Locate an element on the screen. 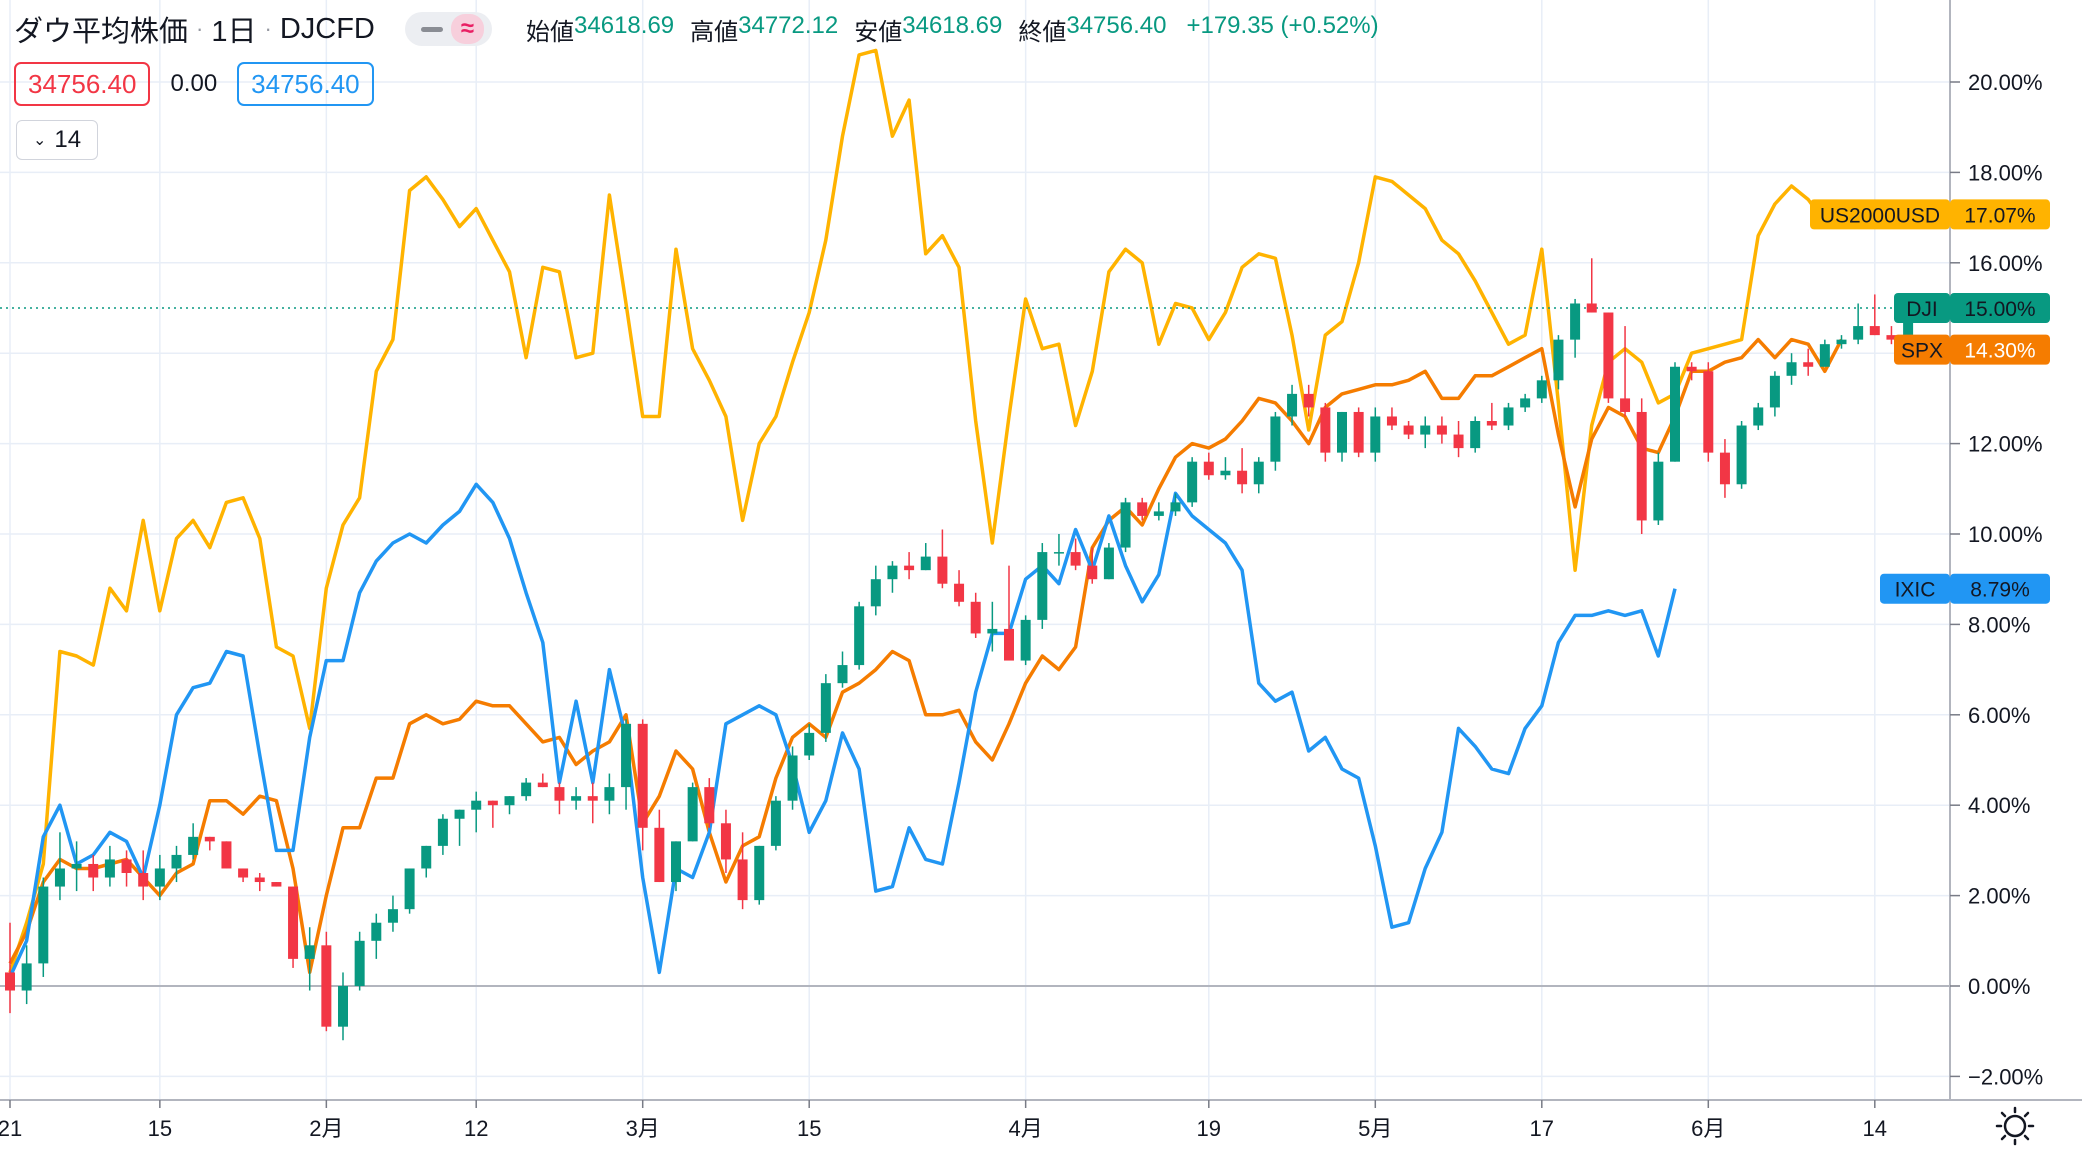 The height and width of the screenshot is (1152, 2082). spread-value: 0.00 is located at coordinates (194, 83).